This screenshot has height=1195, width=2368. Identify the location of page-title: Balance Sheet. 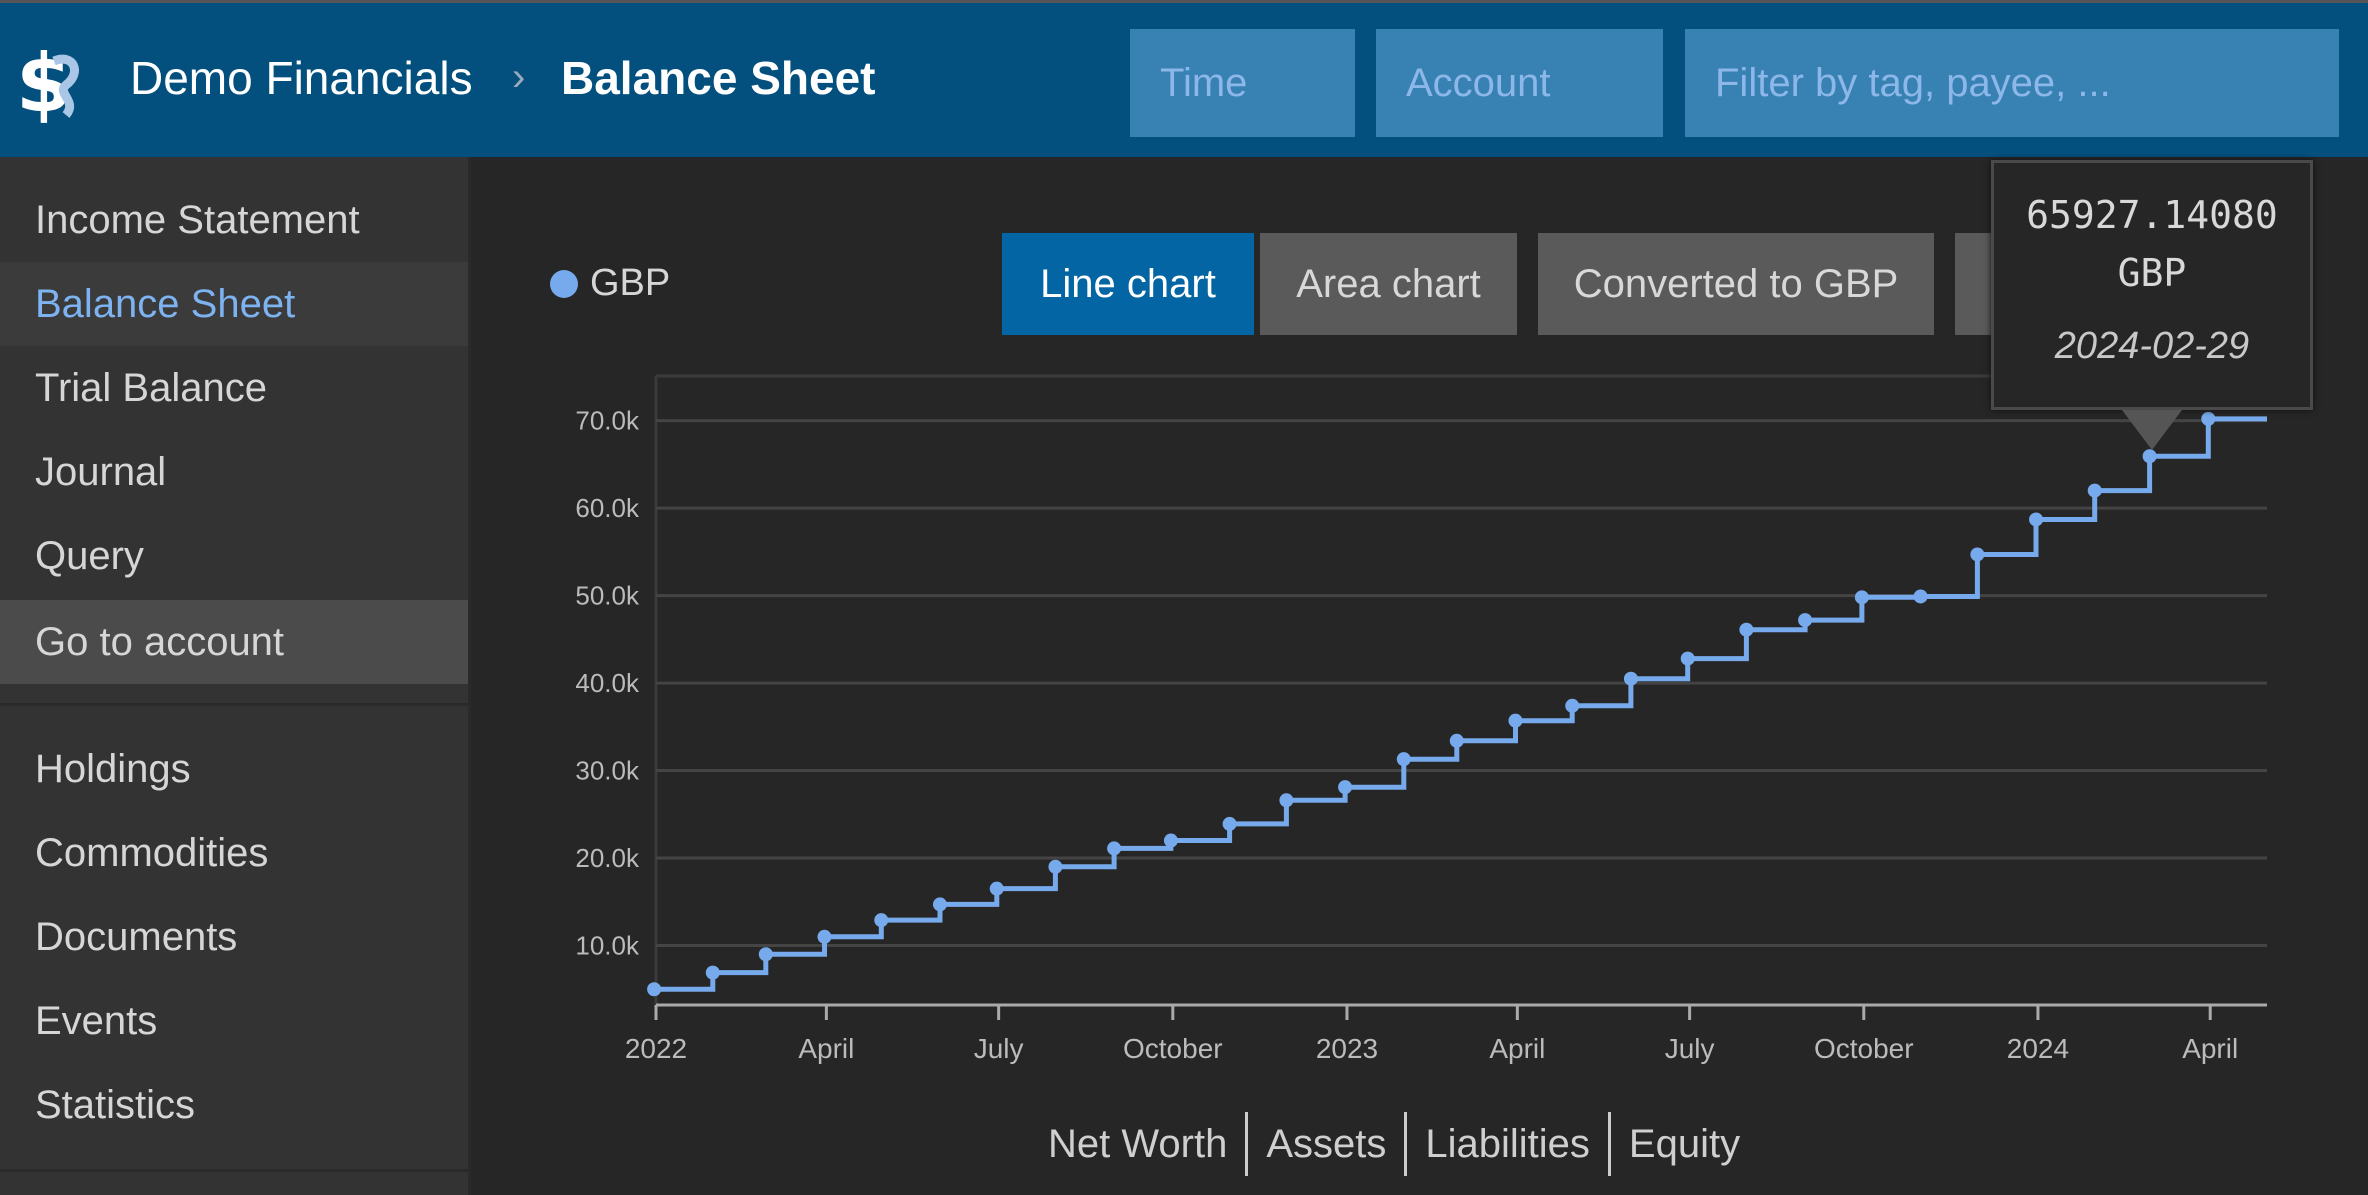
(718, 78).